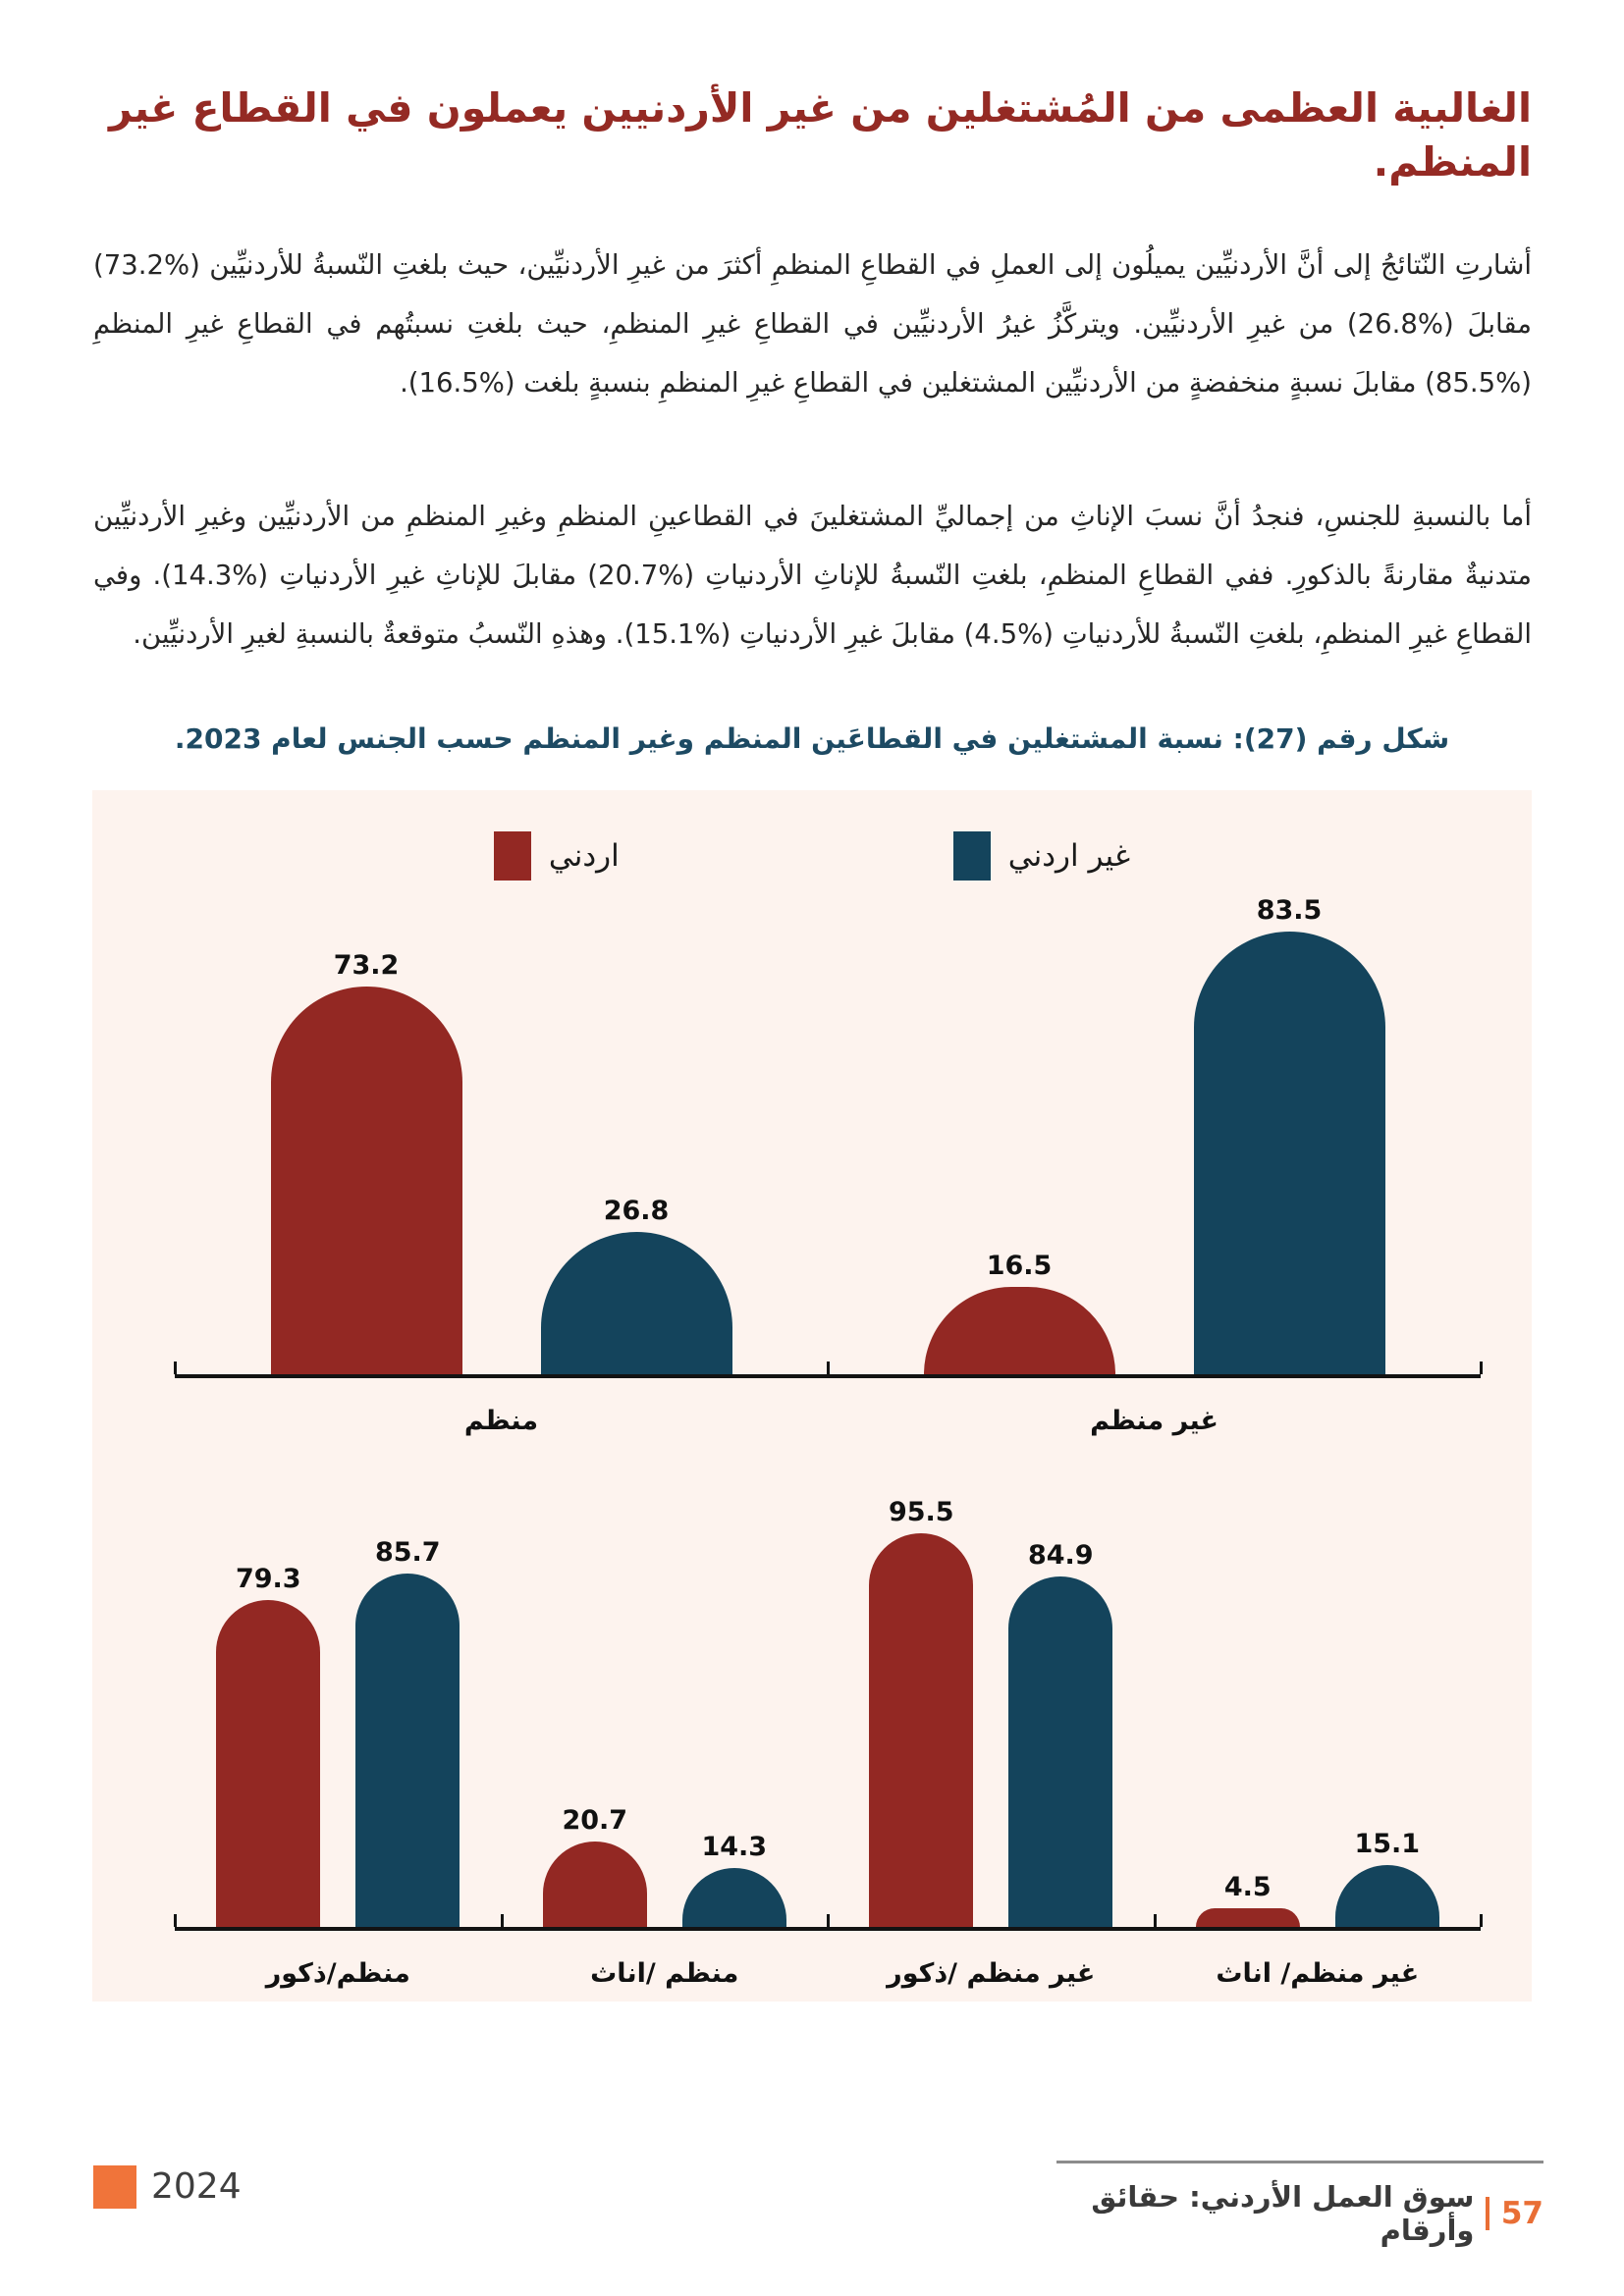 This screenshot has width=1624, height=2296. What do you see at coordinates (664, 1973) in the screenshot?
I see `category-label: منظم /اناث` at bounding box center [664, 1973].